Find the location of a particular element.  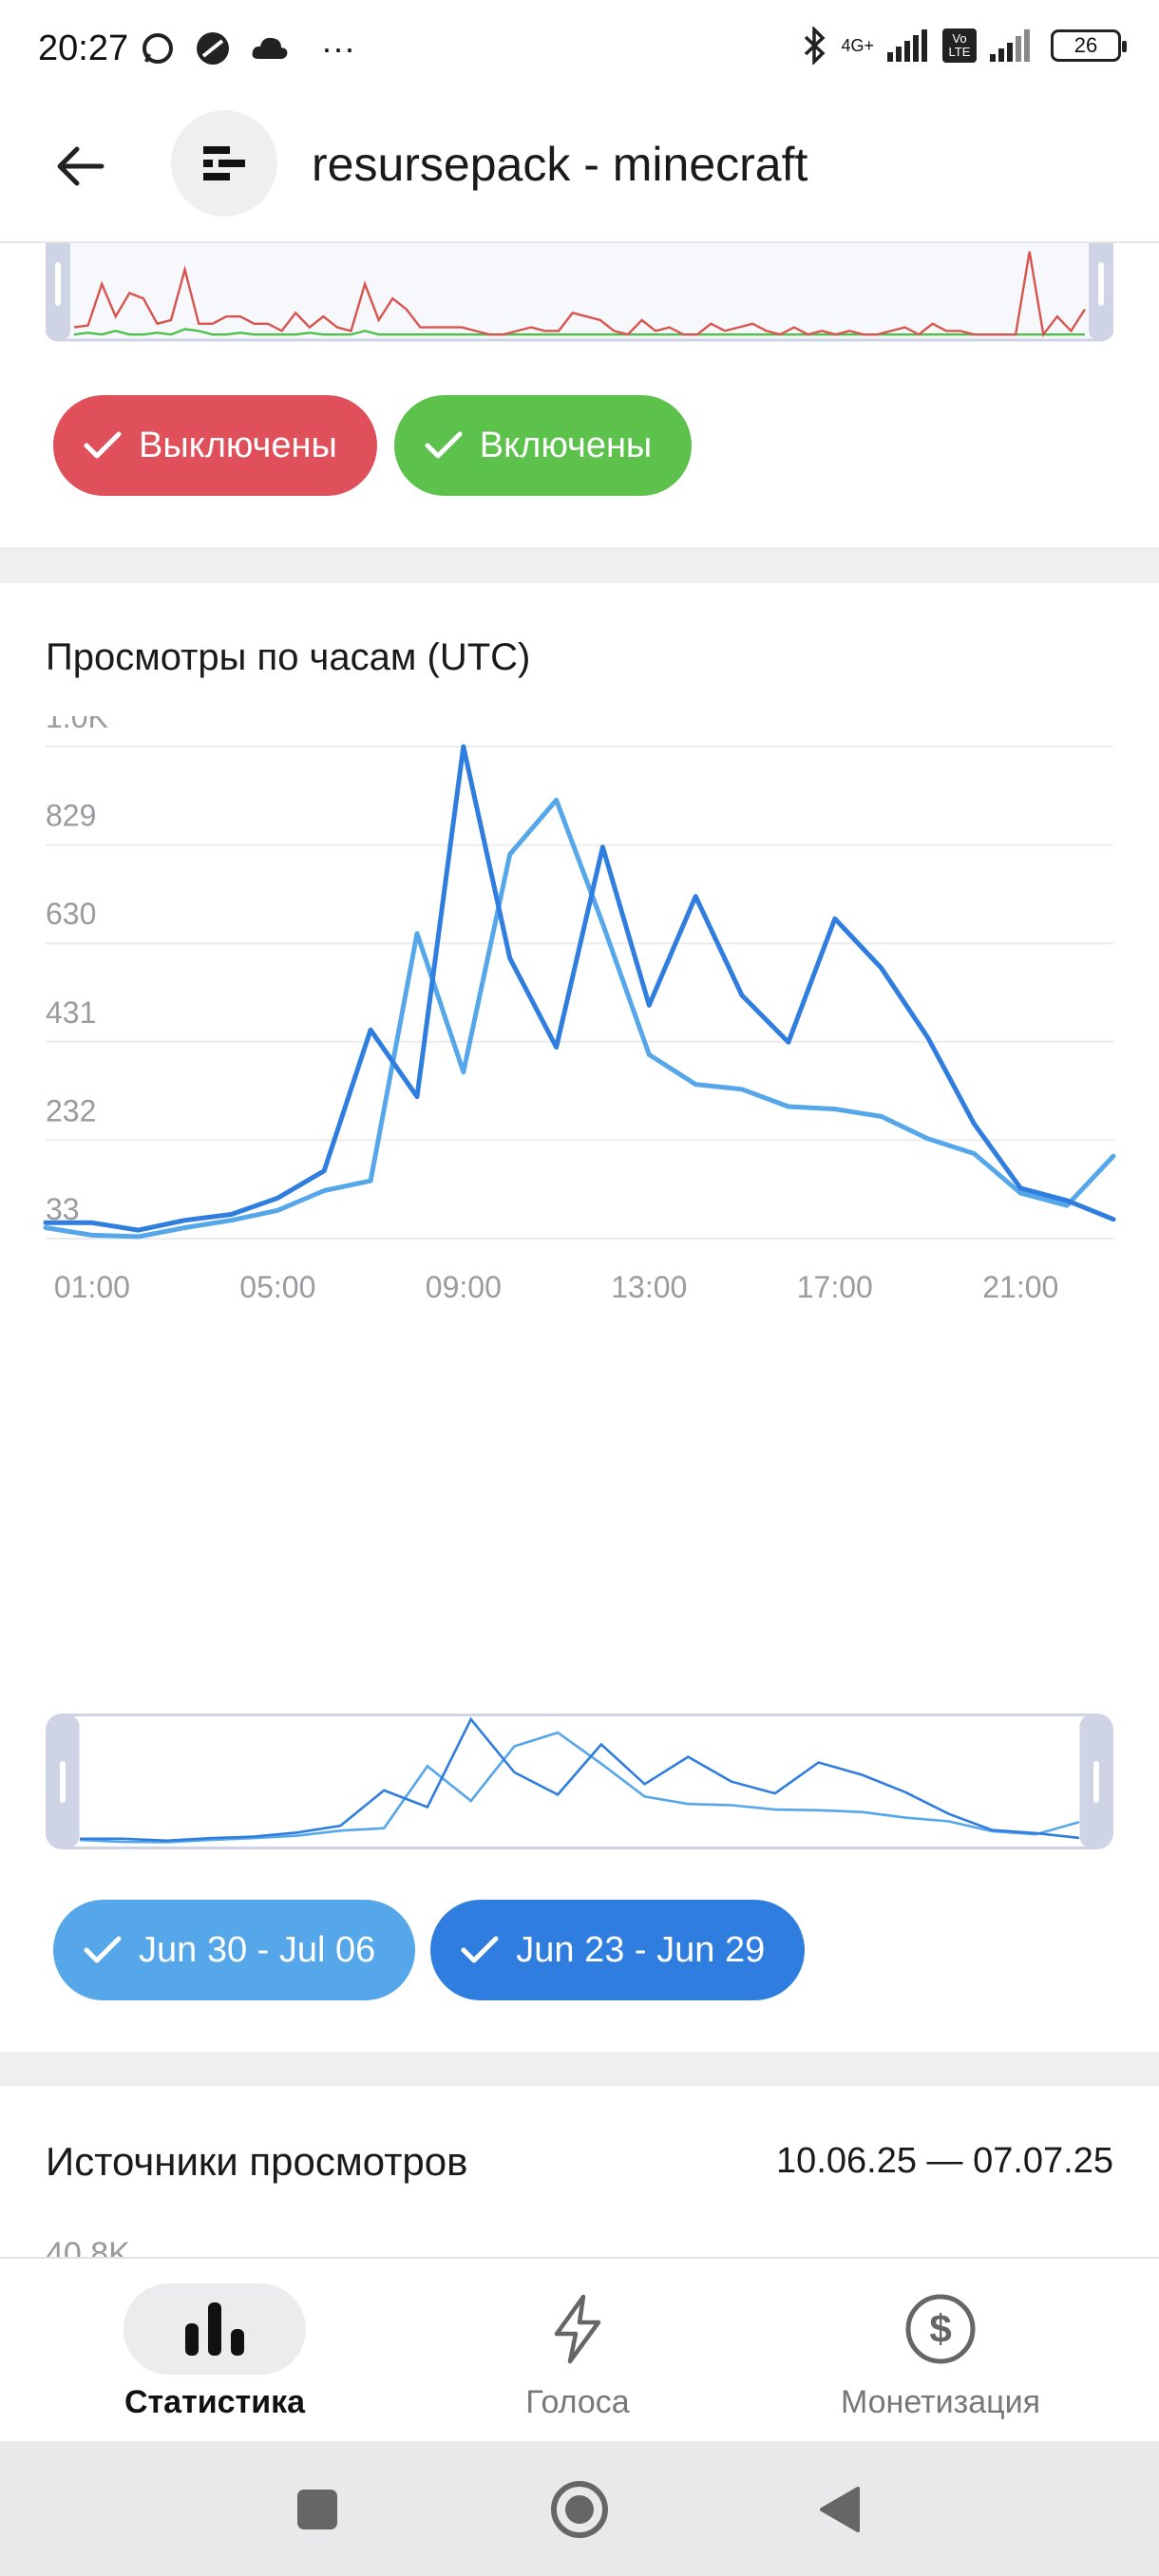

nav-item-statistics: Статистика is located at coordinates (215, 2351).